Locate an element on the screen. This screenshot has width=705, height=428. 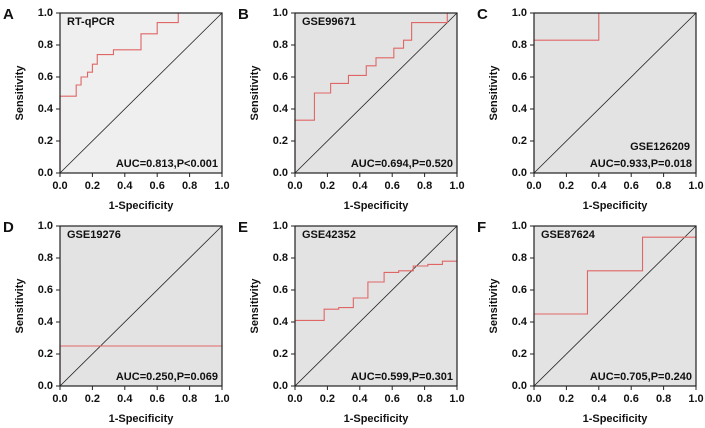
panel-letter: D is located at coordinates (8, 227).